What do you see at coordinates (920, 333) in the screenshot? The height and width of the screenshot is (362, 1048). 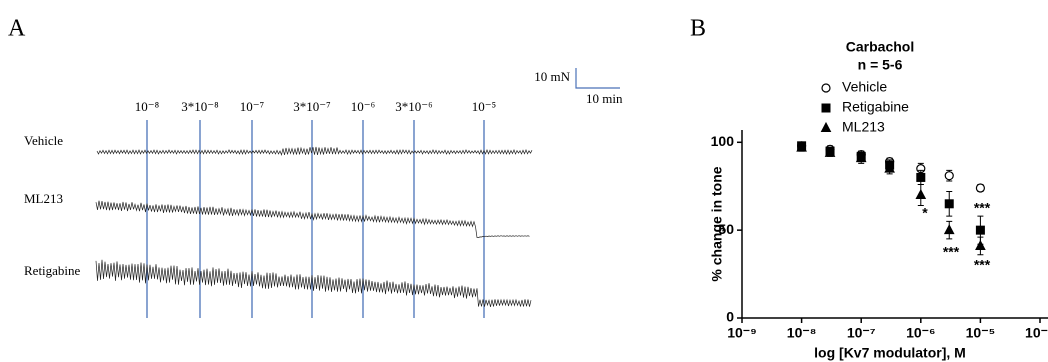 I see `x-tick-label: 10⁻⁶` at bounding box center [920, 333].